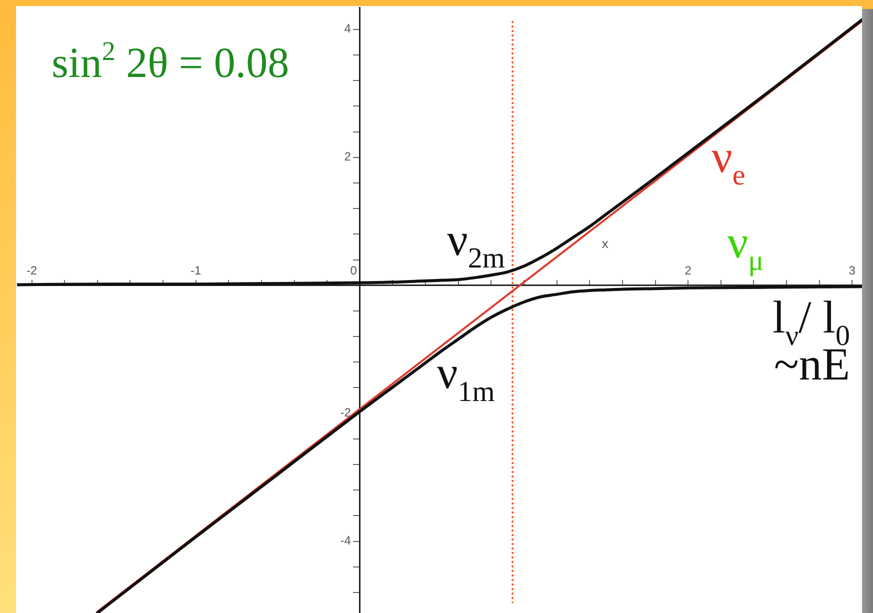 This screenshot has height=613, width=873. What do you see at coordinates (32, 271) in the screenshot?
I see `x-tick-label: -2` at bounding box center [32, 271].